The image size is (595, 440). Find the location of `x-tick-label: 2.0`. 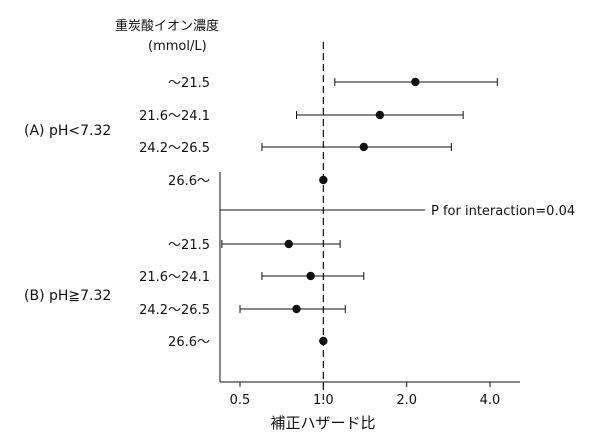

x-tick-label: 2.0 is located at coordinates (406, 400).